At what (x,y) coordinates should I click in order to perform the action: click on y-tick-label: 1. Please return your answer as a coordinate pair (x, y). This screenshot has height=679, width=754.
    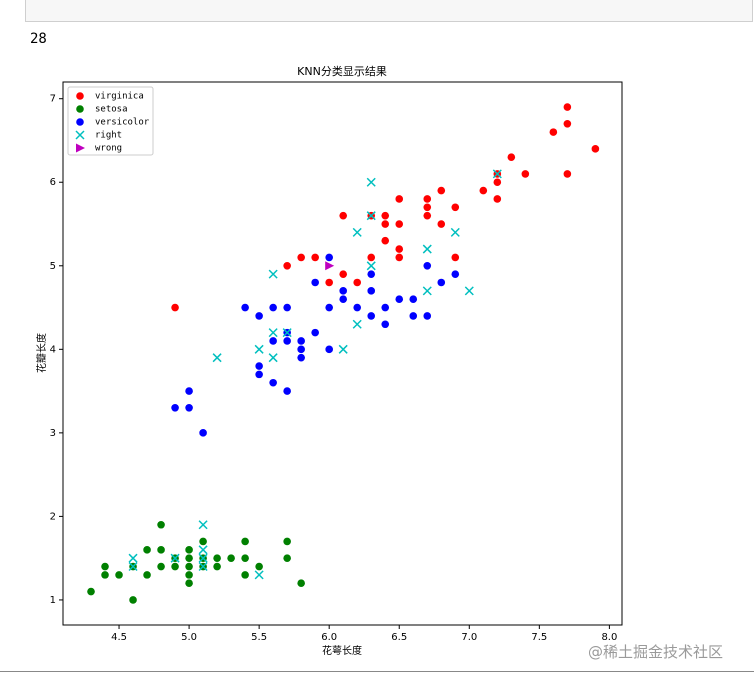
    Looking at the image, I should click on (53, 600).